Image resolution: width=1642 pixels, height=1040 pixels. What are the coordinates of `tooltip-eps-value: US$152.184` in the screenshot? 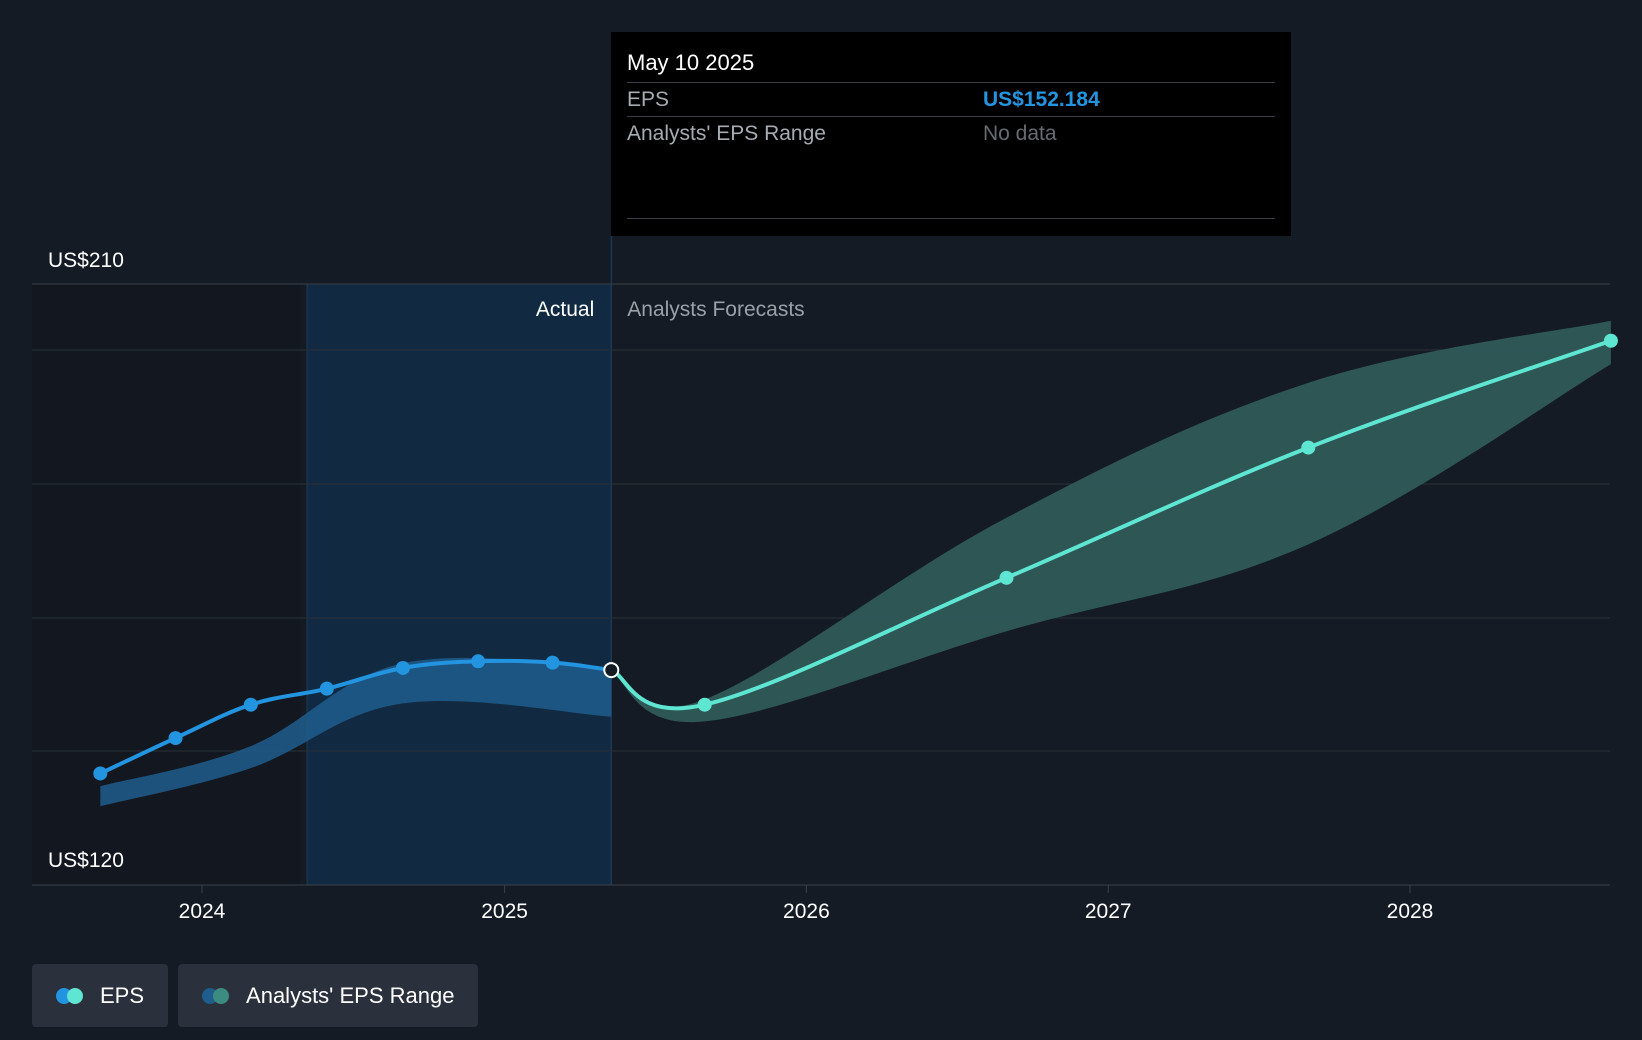 It's located at (1041, 99).